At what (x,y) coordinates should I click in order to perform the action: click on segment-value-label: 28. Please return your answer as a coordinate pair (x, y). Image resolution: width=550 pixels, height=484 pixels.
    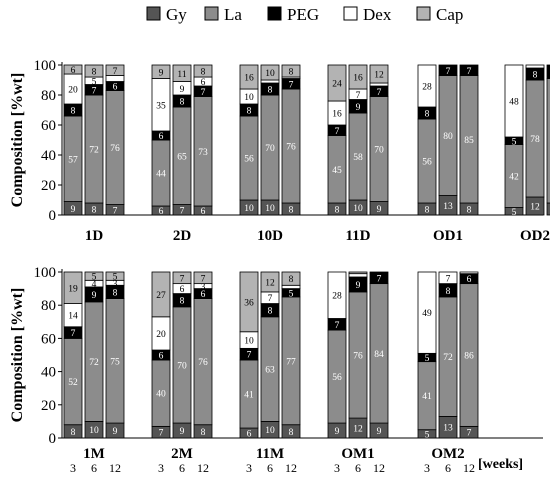
    Looking at the image, I should click on (337, 297).